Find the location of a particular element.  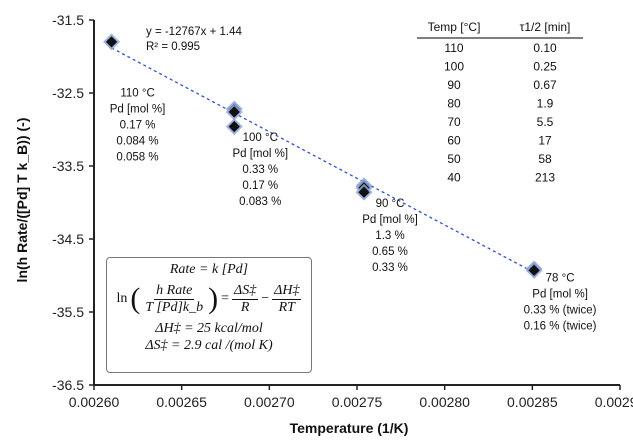

y-tick-label: -31.5 is located at coordinates (68, 20).